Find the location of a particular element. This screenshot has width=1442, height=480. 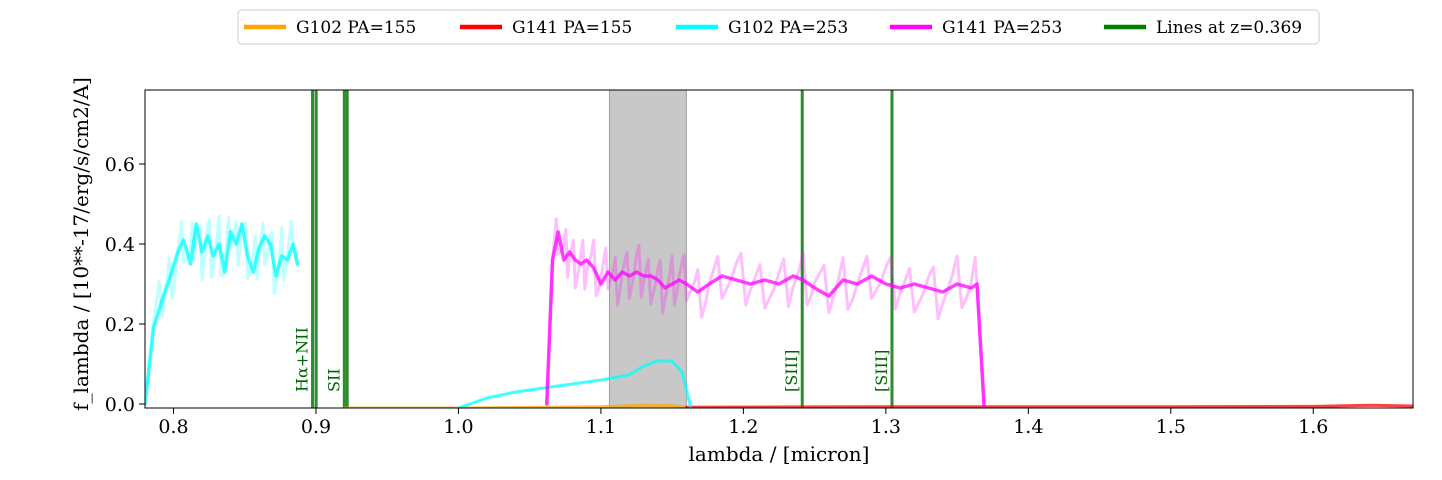

x-axis-ticks: 0.8 0.9 1.0 1.1 1.2 1.3 1.4 1.5 1.6 is located at coordinates (743, 423).